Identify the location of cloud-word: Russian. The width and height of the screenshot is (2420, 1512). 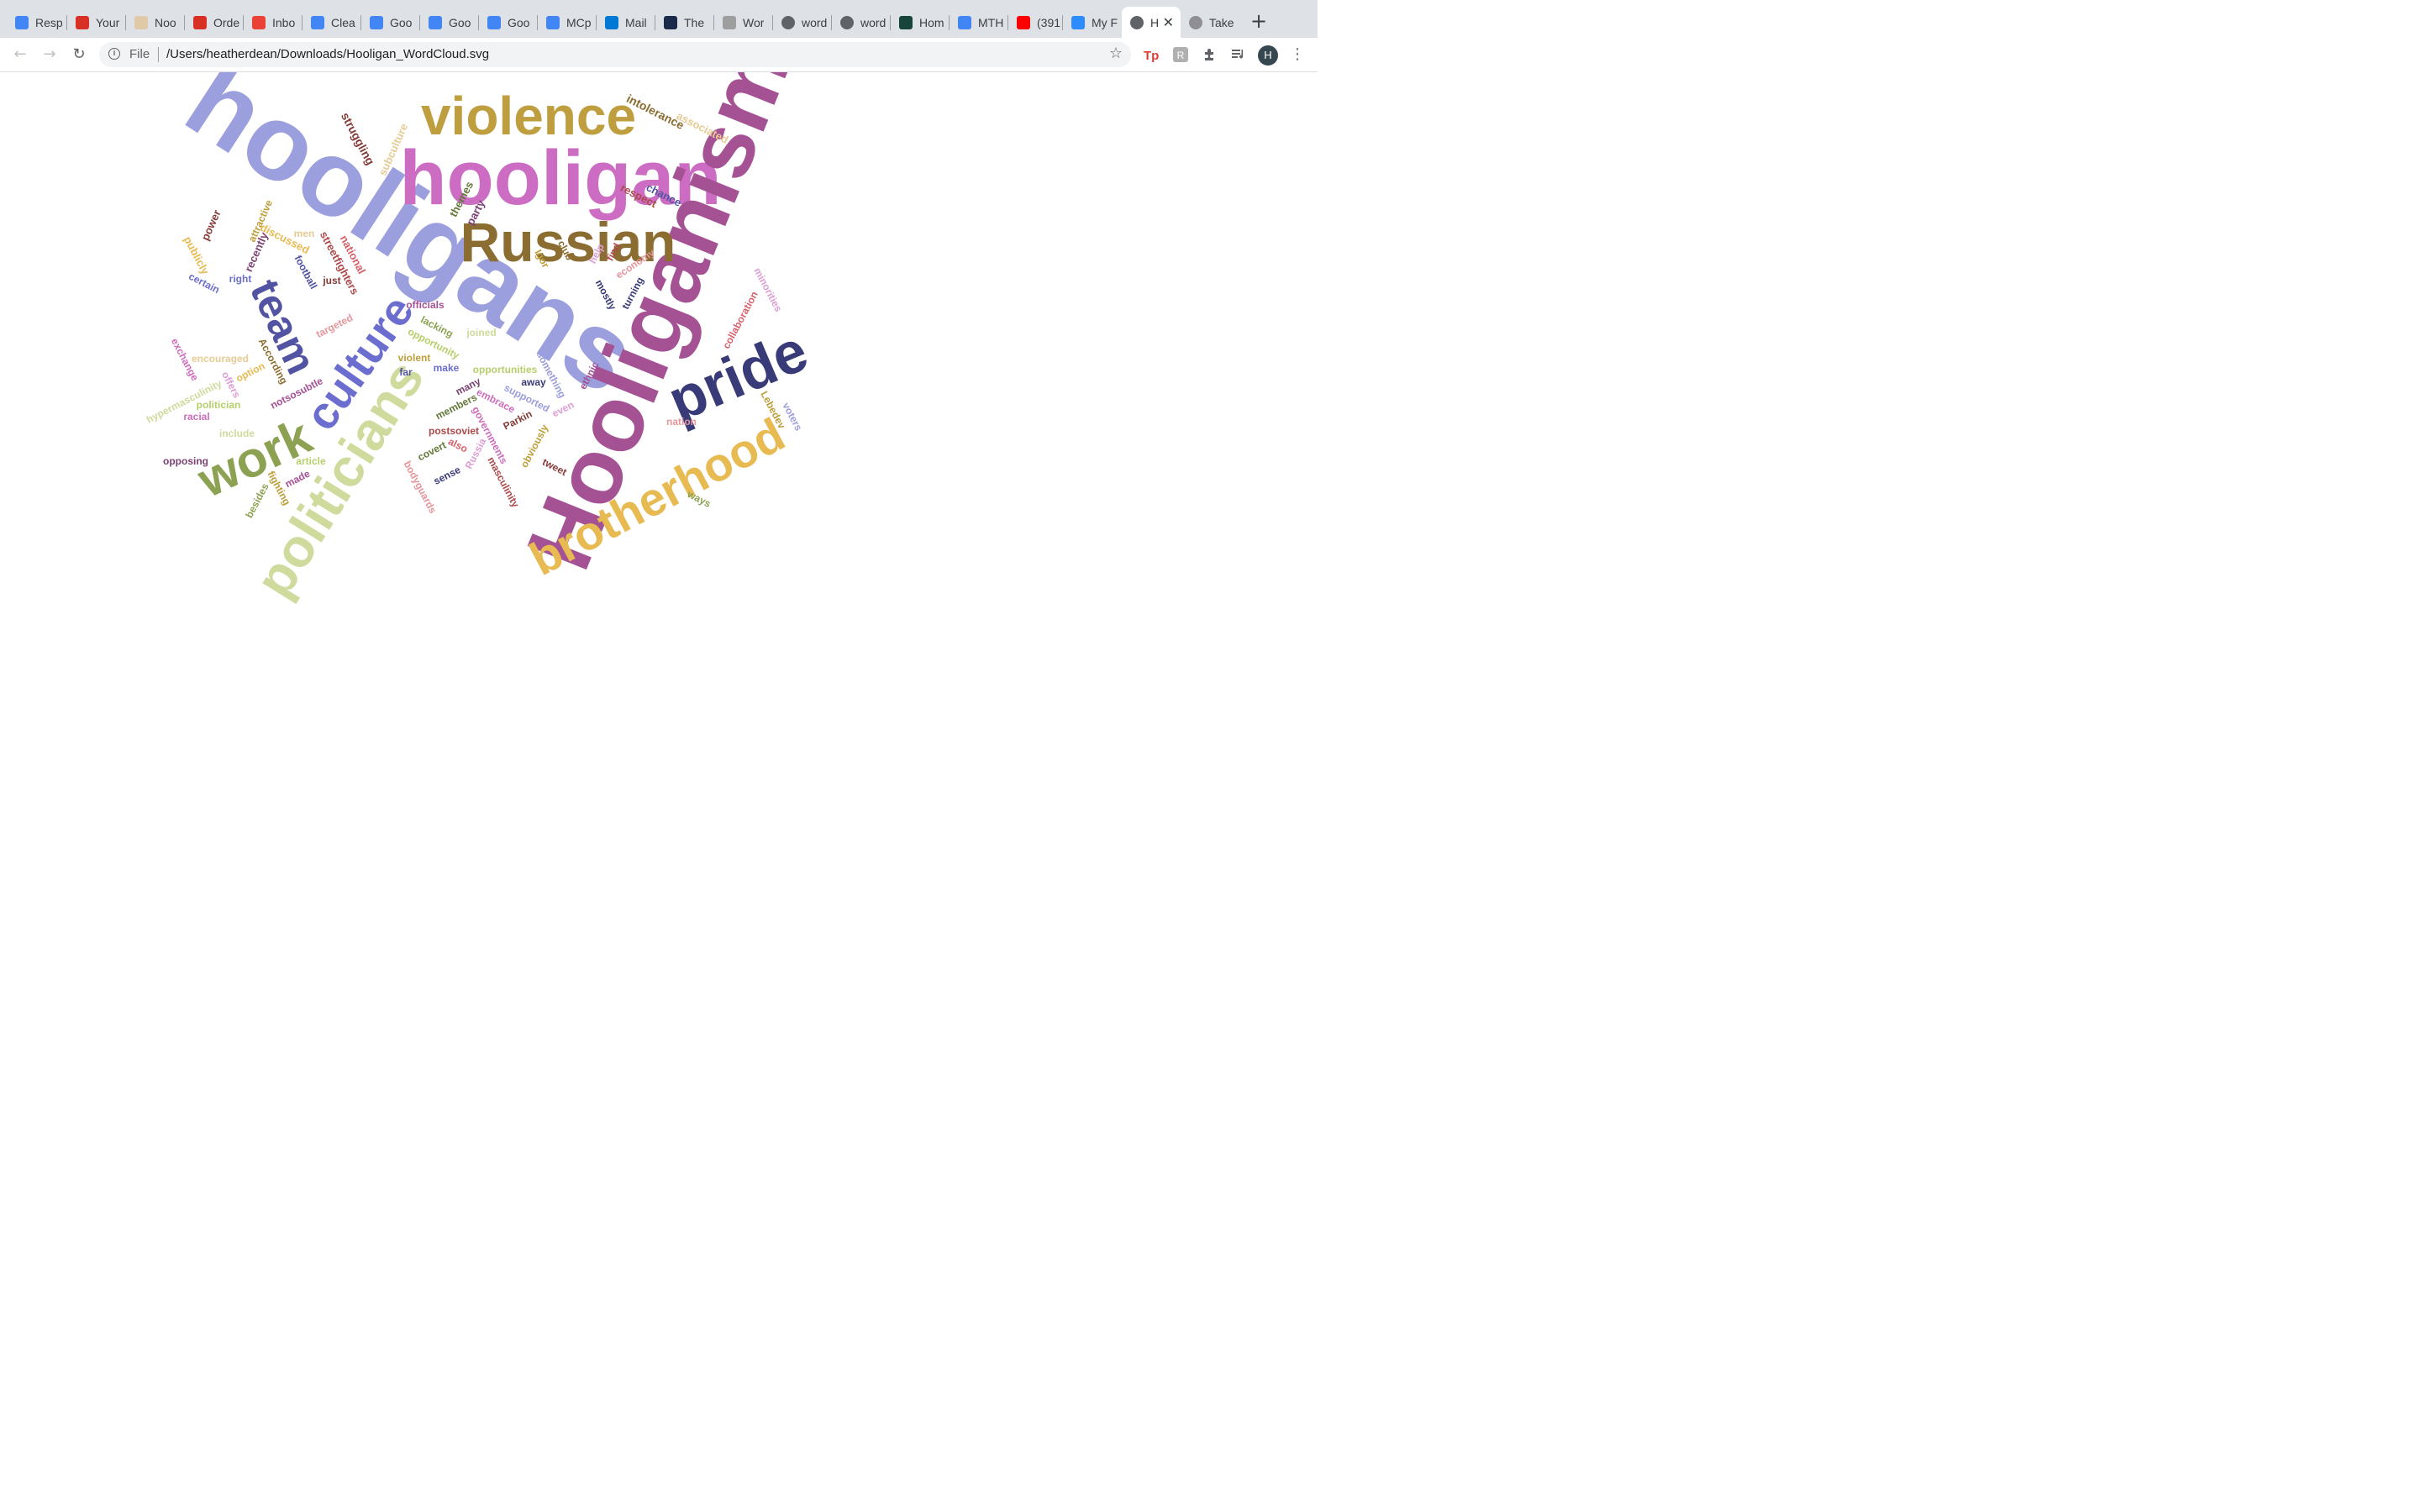
(568, 242).